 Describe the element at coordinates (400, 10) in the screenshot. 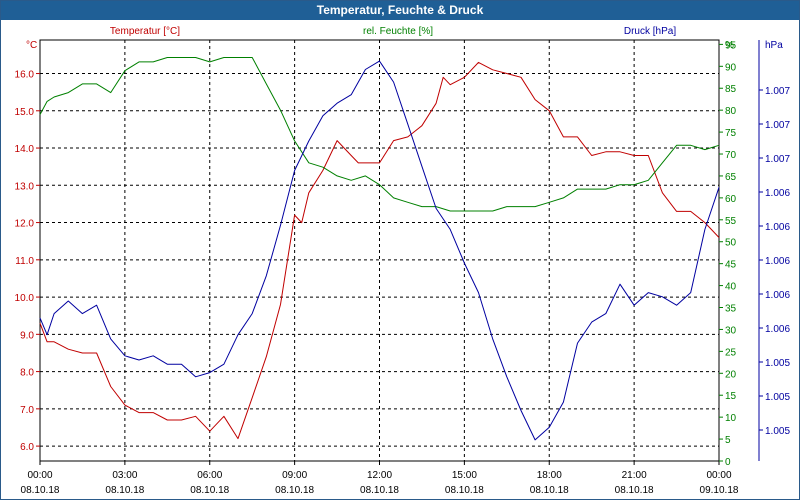

I see `window-title: Temperatur, Feuchte & Druck` at that location.